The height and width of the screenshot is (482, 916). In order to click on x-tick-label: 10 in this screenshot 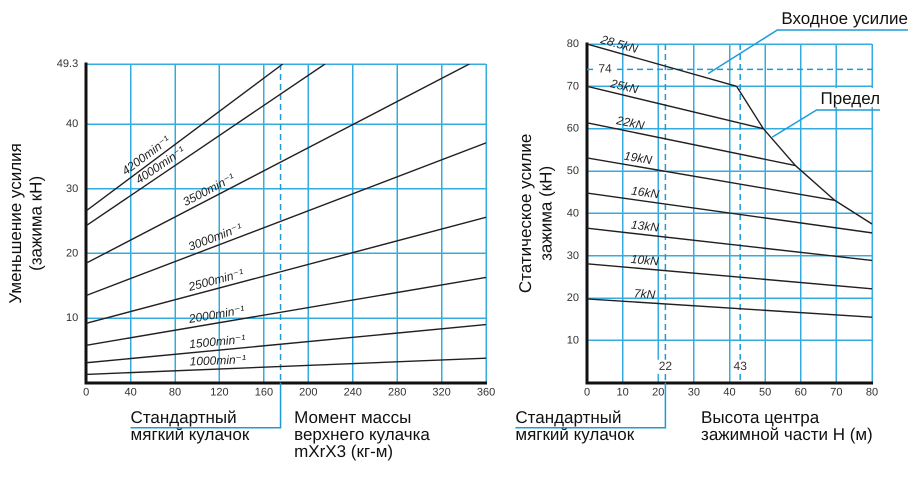, I will do `click(622, 392)`.